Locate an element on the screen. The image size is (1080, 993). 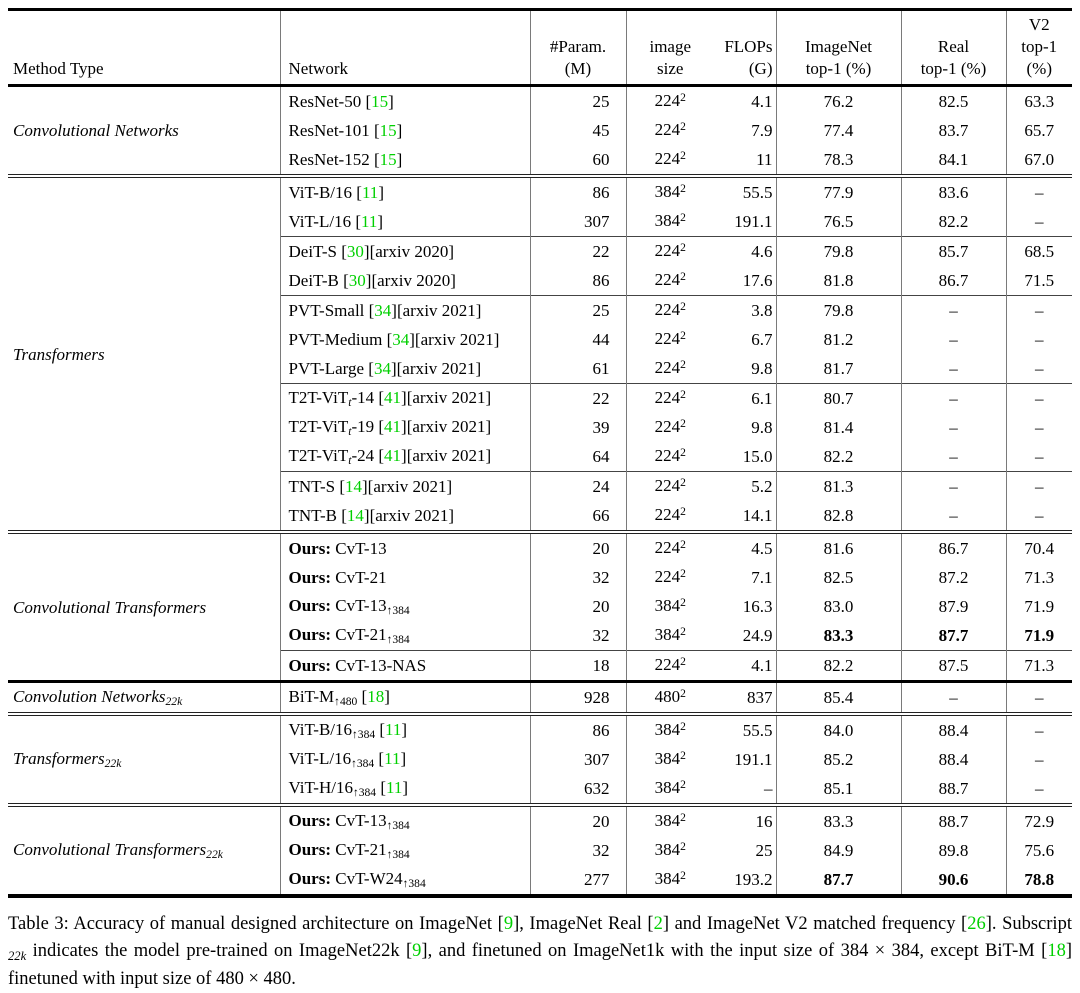
text-span: 83.3 is located at coordinates (838, 635).